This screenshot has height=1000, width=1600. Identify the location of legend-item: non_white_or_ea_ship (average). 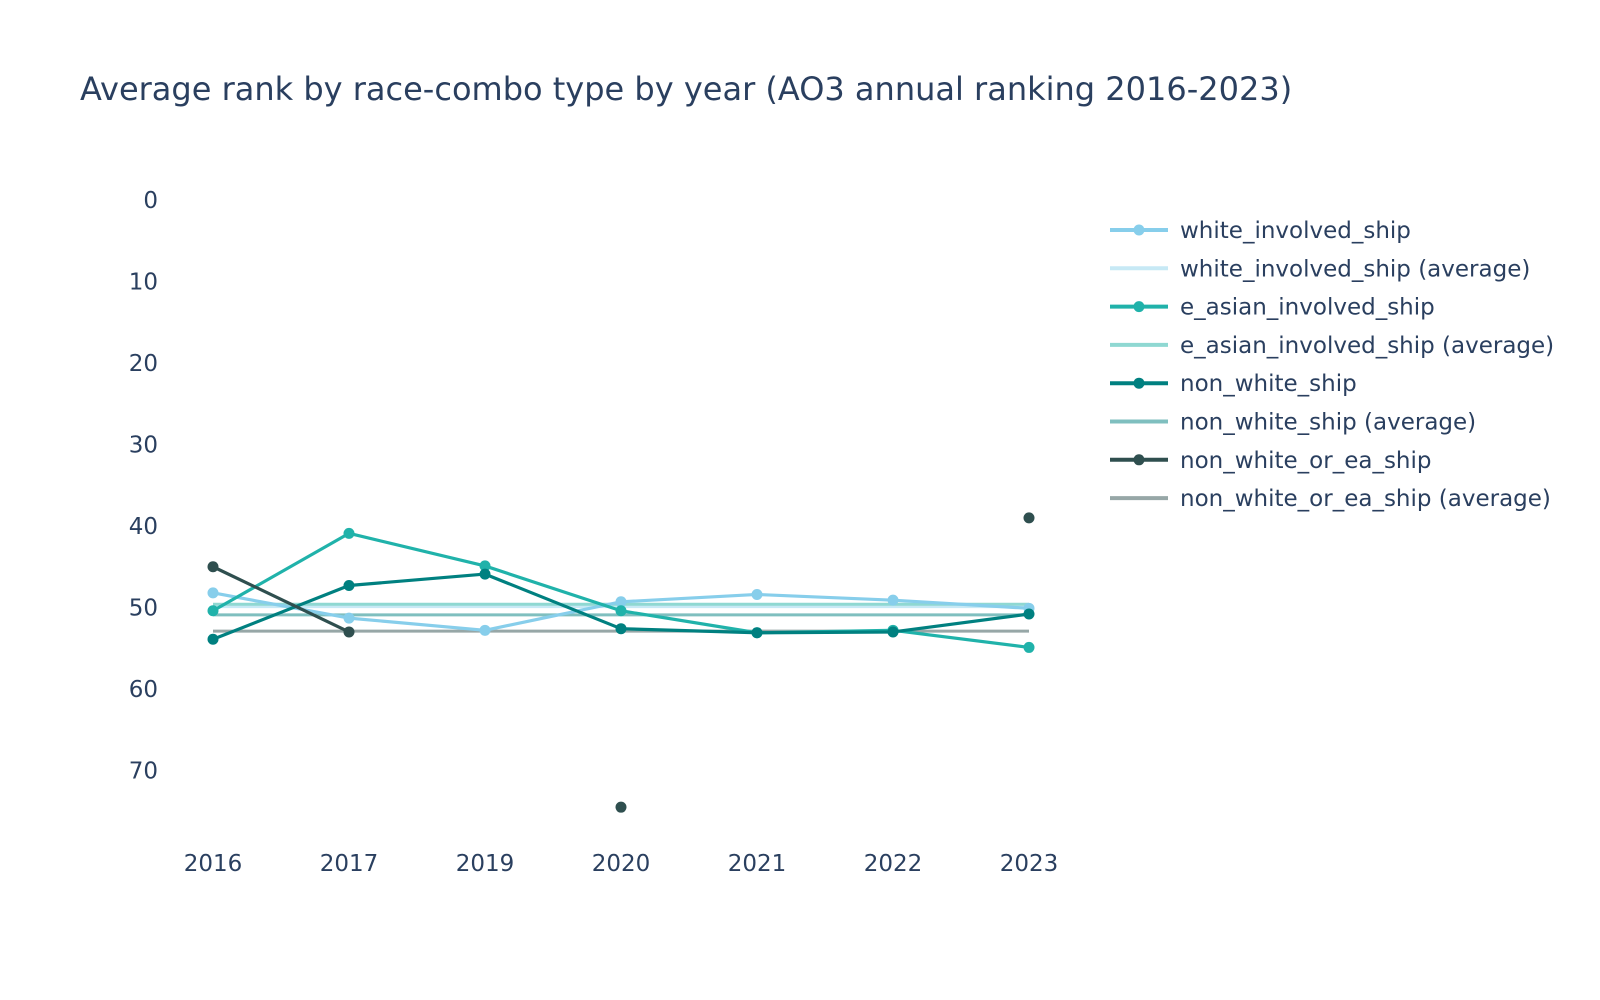
(1330, 499).